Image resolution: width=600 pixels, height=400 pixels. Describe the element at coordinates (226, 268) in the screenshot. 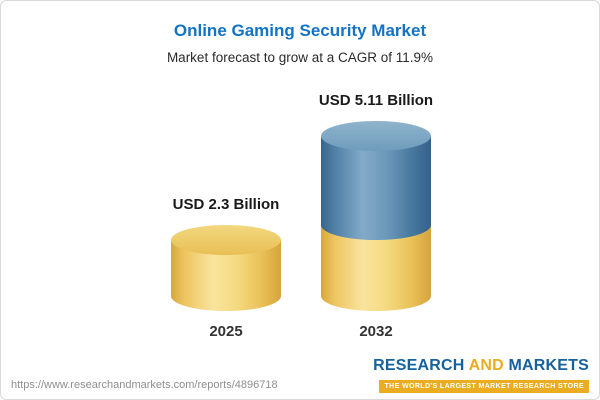

I see `bar-2025` at that location.